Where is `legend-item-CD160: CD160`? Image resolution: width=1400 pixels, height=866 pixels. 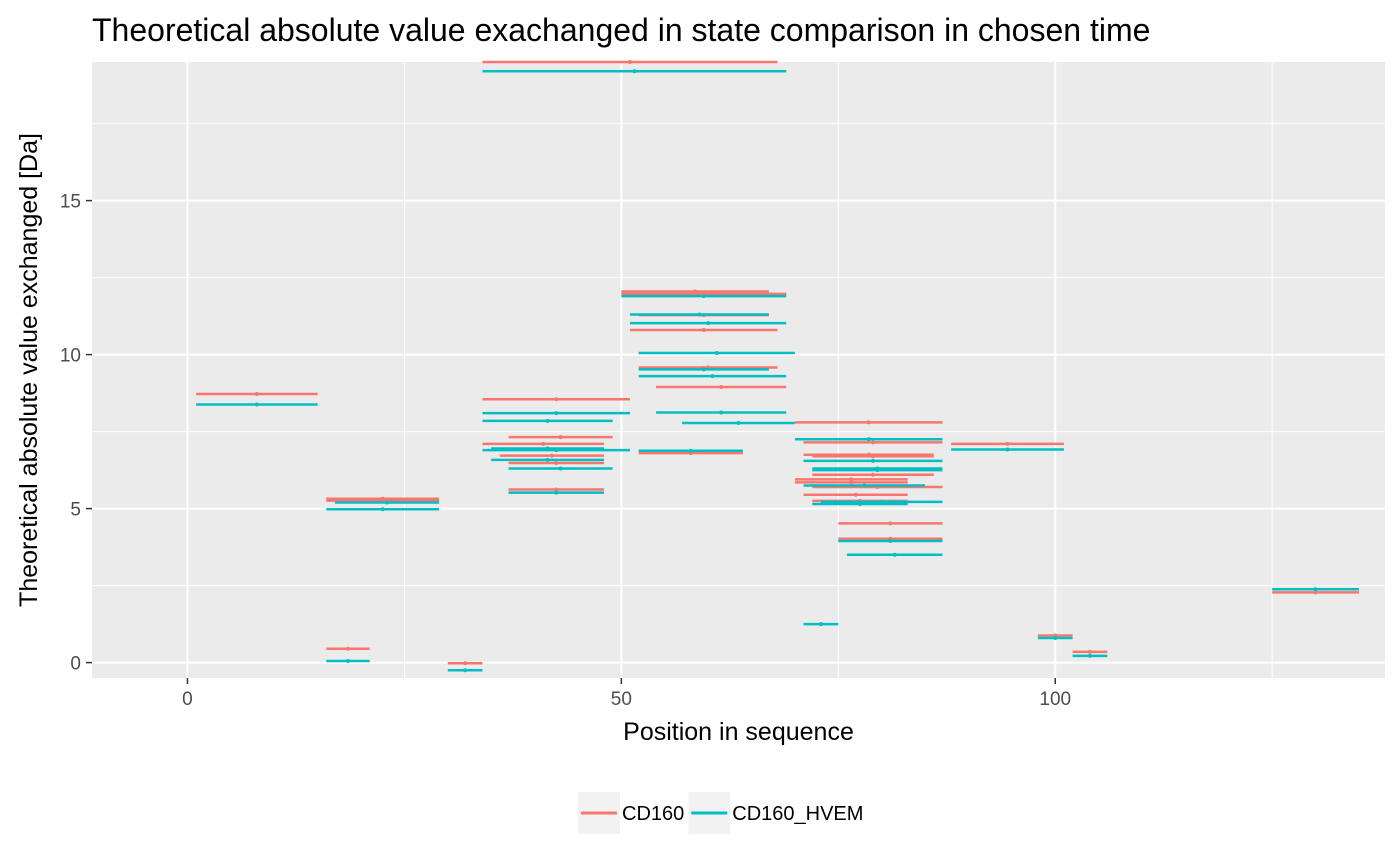 legend-item-CD160: CD160 is located at coordinates (631, 813).